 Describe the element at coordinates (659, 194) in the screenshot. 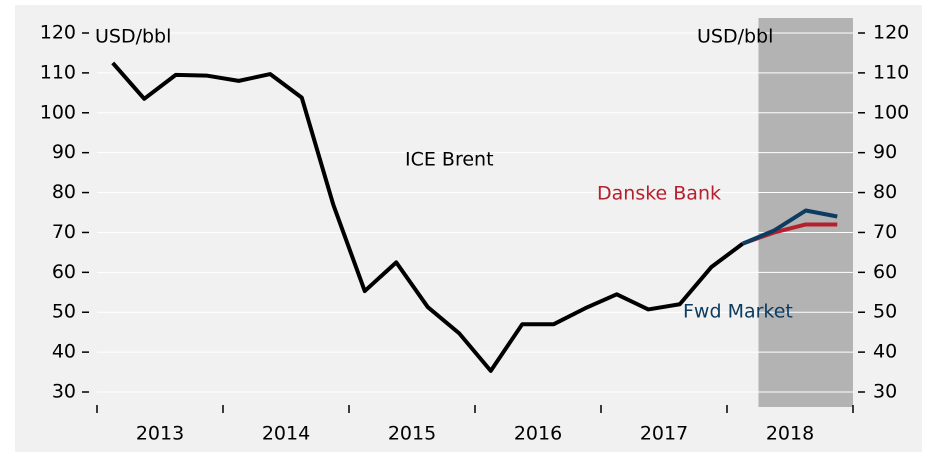

I see `series-label: Danske Bank` at that location.